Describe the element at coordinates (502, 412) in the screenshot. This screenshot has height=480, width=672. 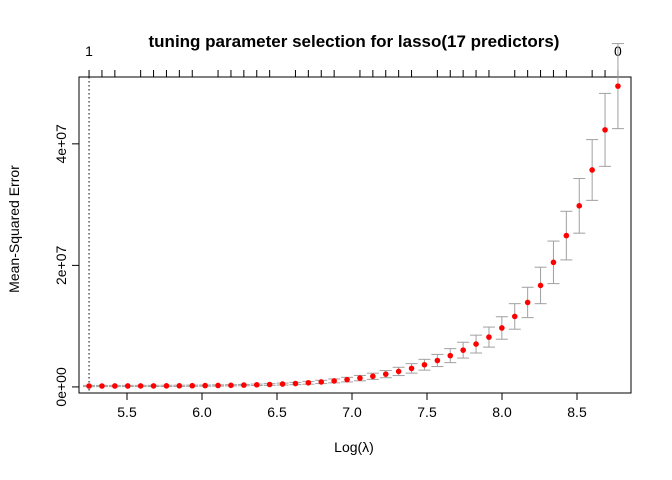
I see `x-tick-label: 8.0` at that location.